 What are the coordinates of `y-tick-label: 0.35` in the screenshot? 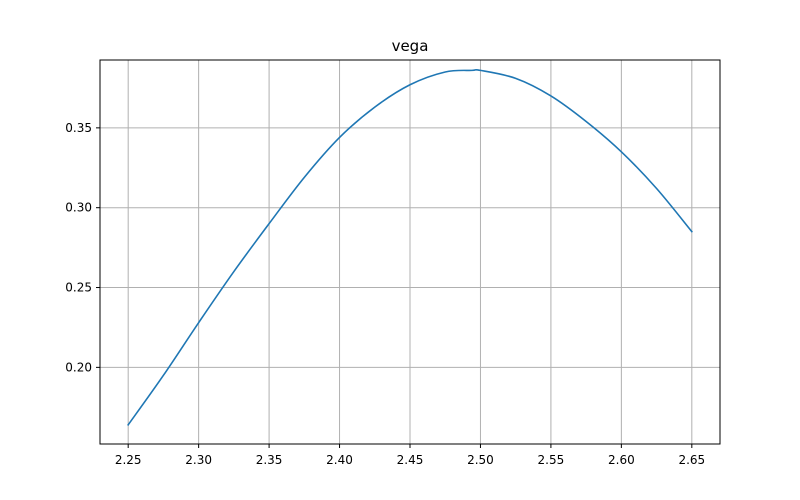 It's located at (78, 128).